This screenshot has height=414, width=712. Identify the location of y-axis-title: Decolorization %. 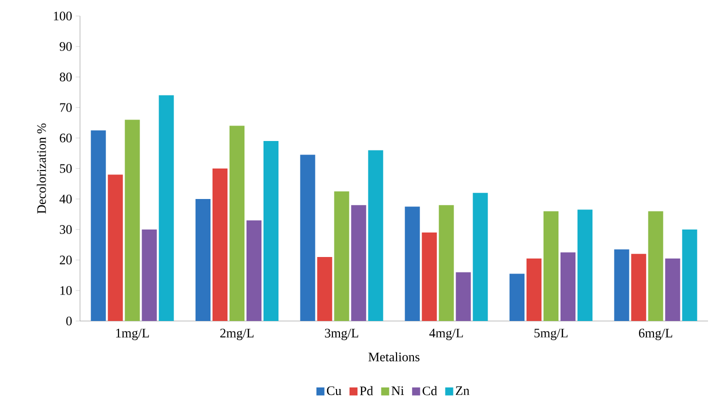
(41, 168).